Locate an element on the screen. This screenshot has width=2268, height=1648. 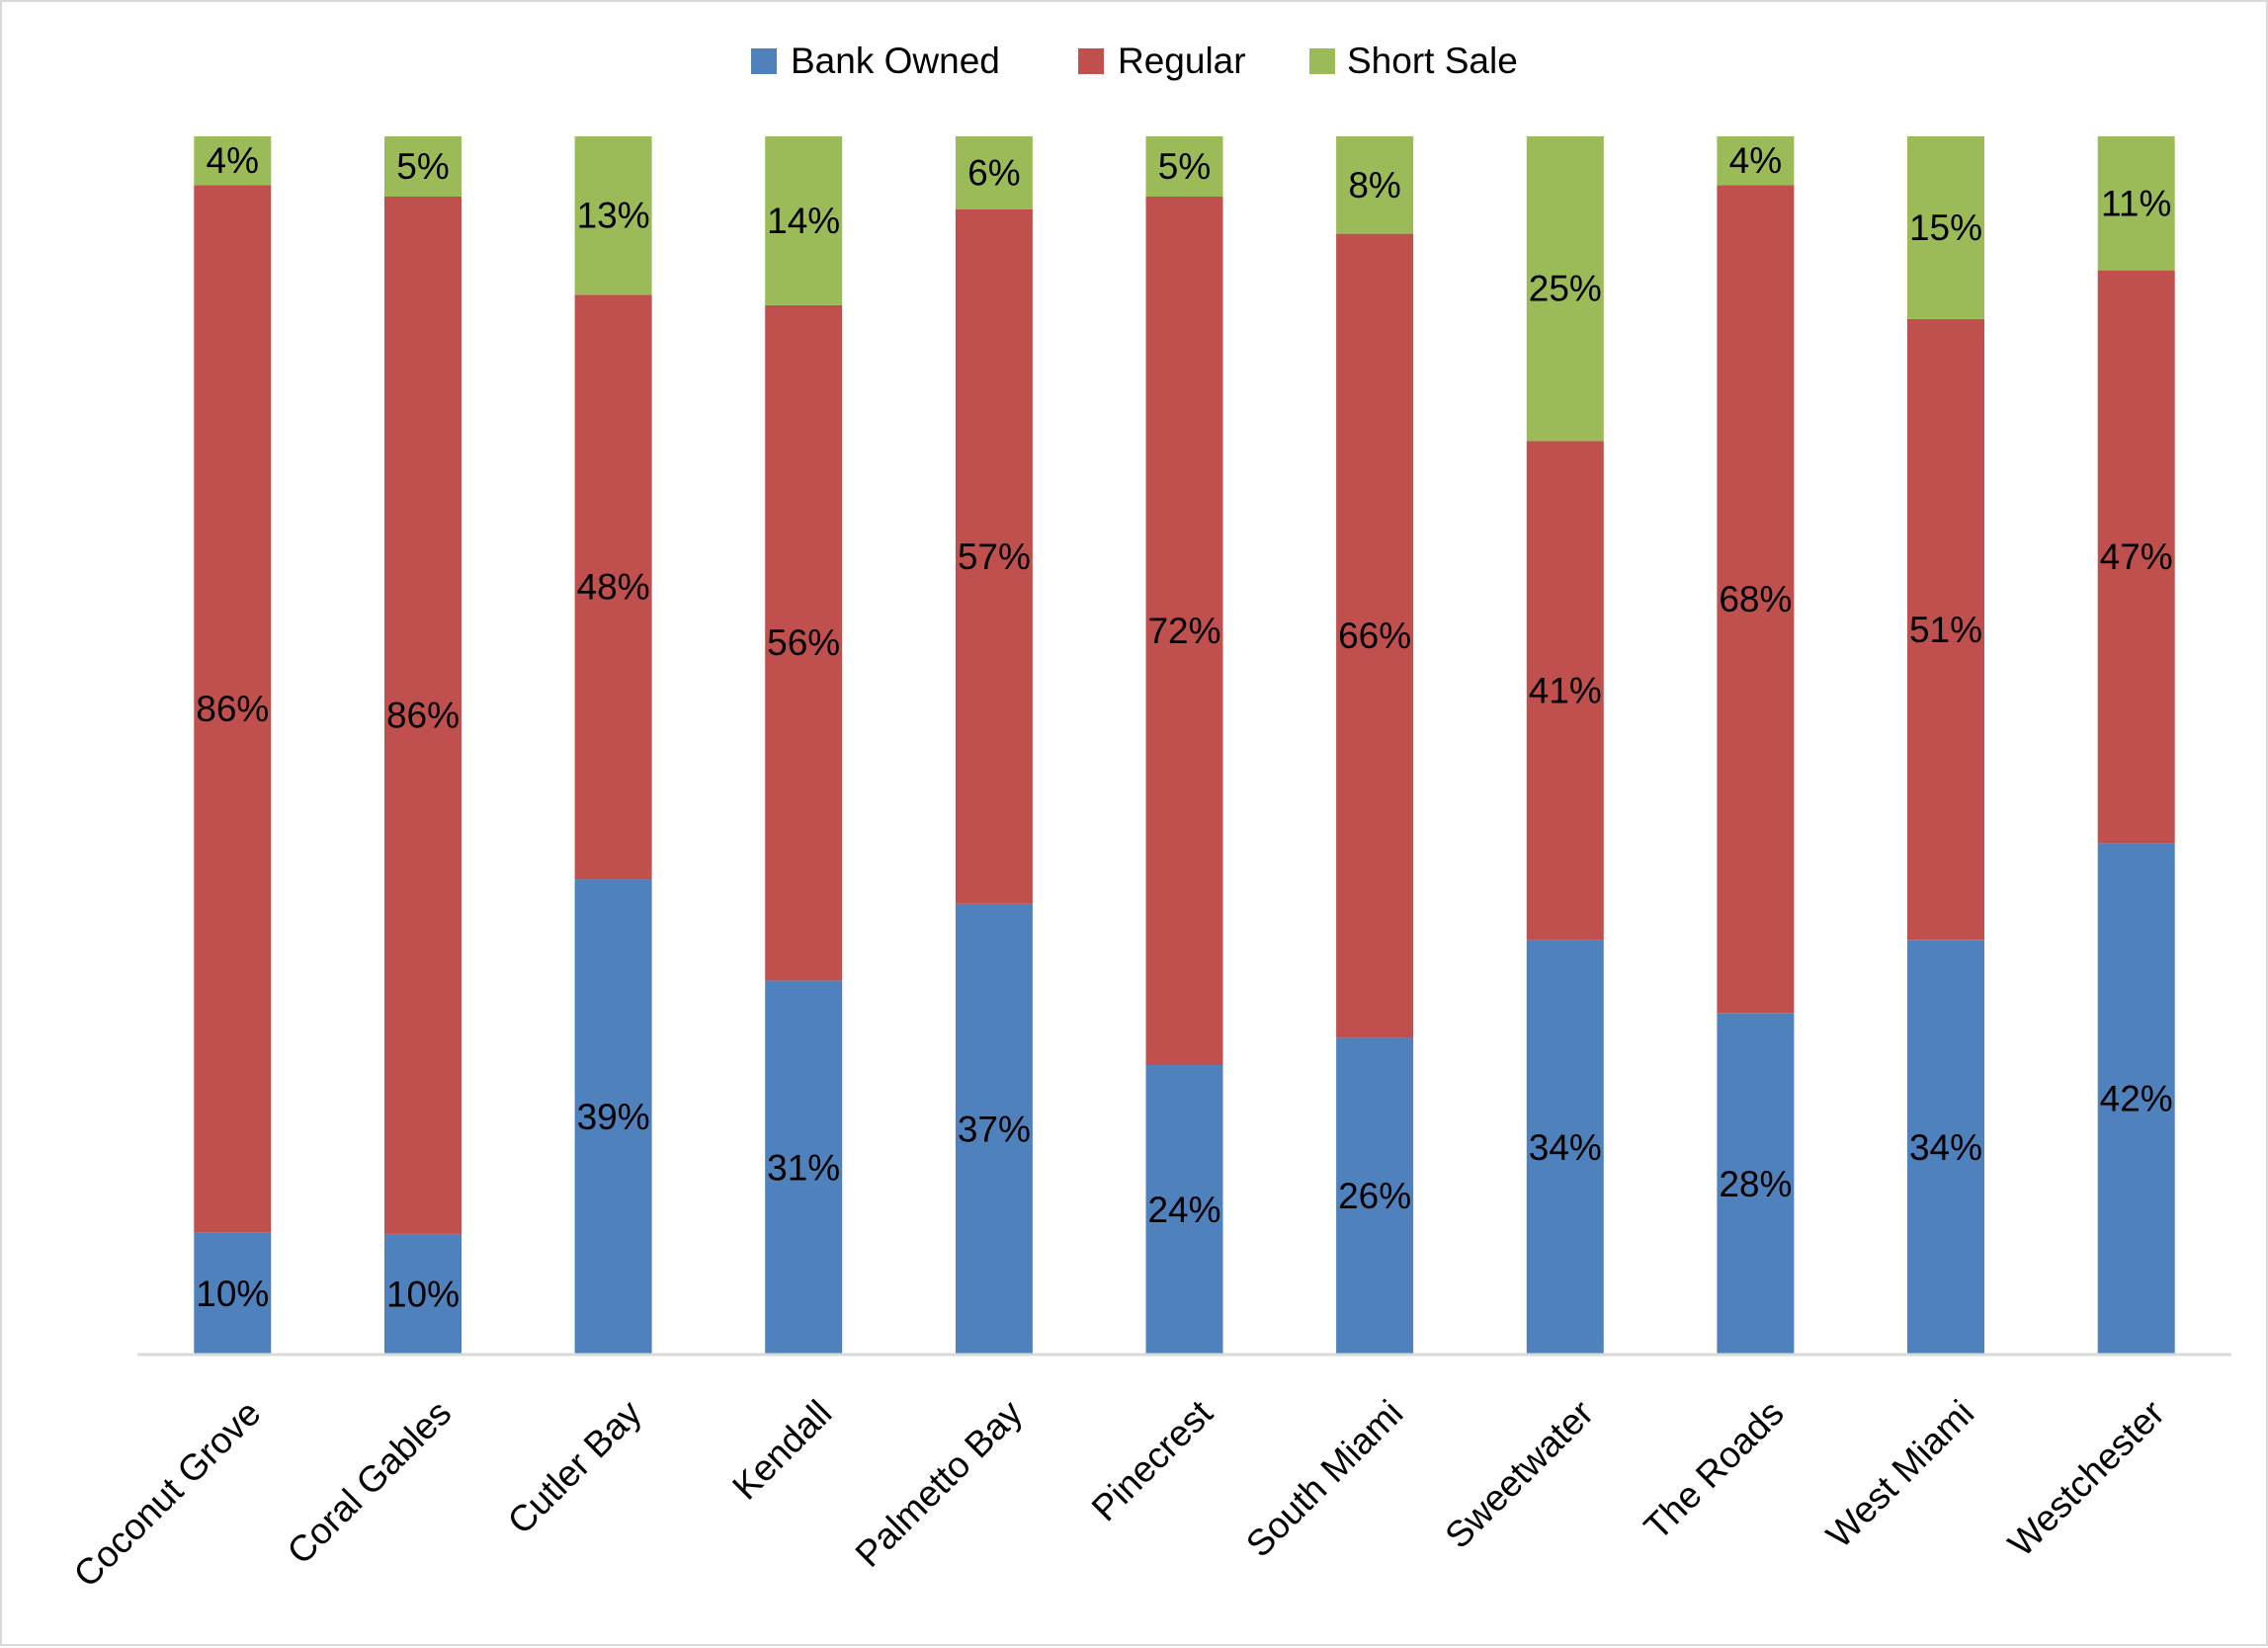
bar-segment-bank-owned-cutler-bay is located at coordinates (613, 1117).